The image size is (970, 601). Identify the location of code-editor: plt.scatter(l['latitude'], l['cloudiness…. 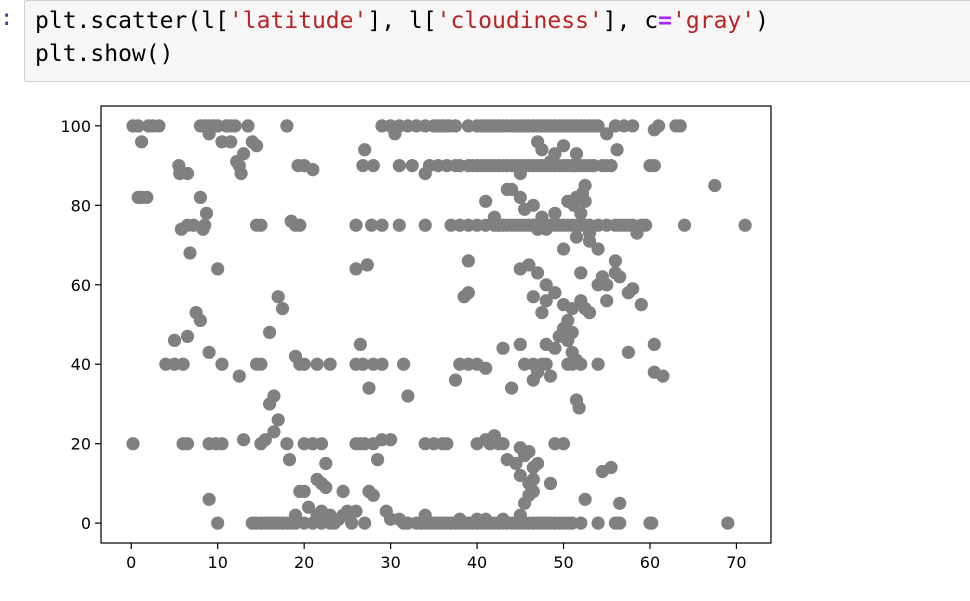
(497, 41).